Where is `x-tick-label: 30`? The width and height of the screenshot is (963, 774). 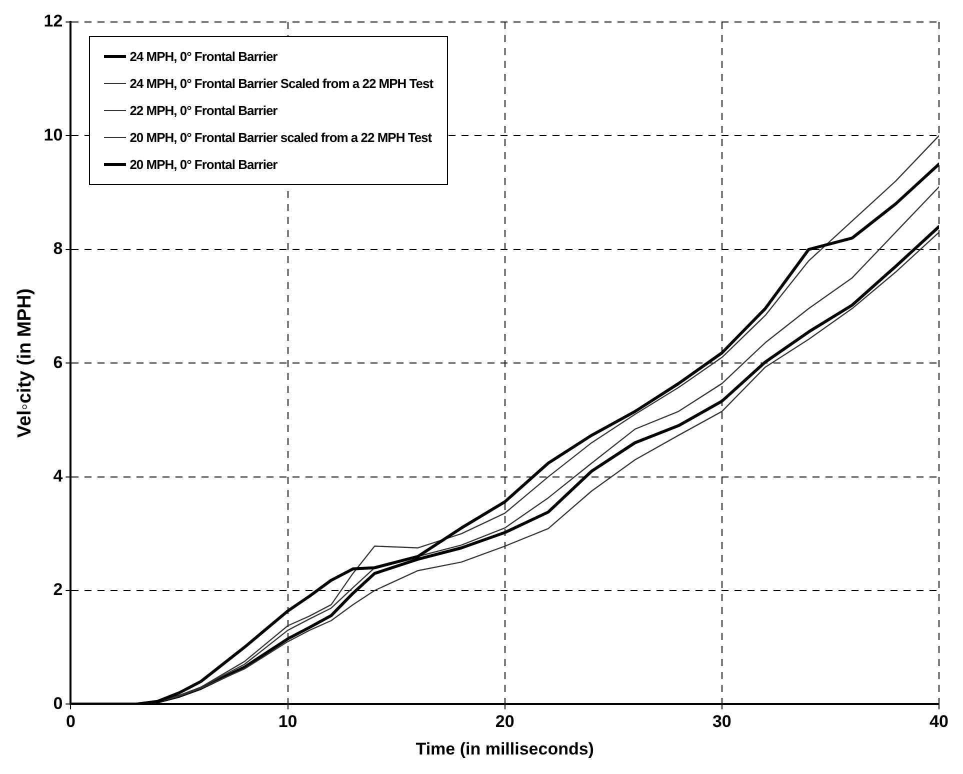
x-tick-label: 30 is located at coordinates (722, 722).